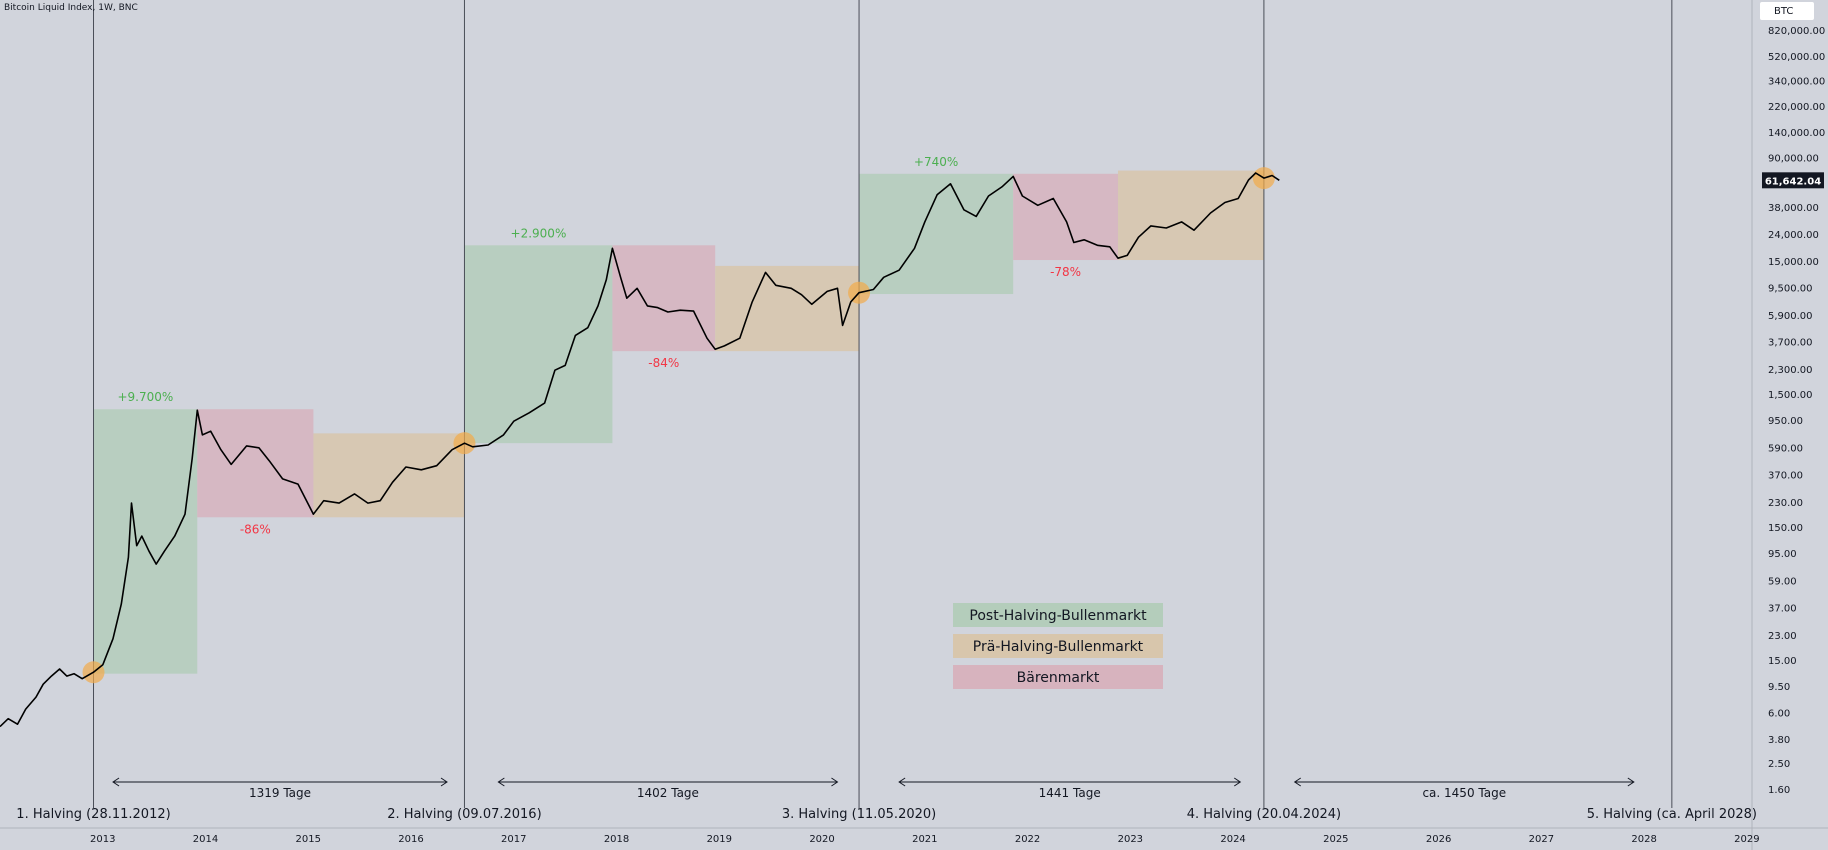 The width and height of the screenshot is (1828, 850). Describe the element at coordinates (1438, 839) in the screenshot. I see `year-tick-2026: 2026` at that location.